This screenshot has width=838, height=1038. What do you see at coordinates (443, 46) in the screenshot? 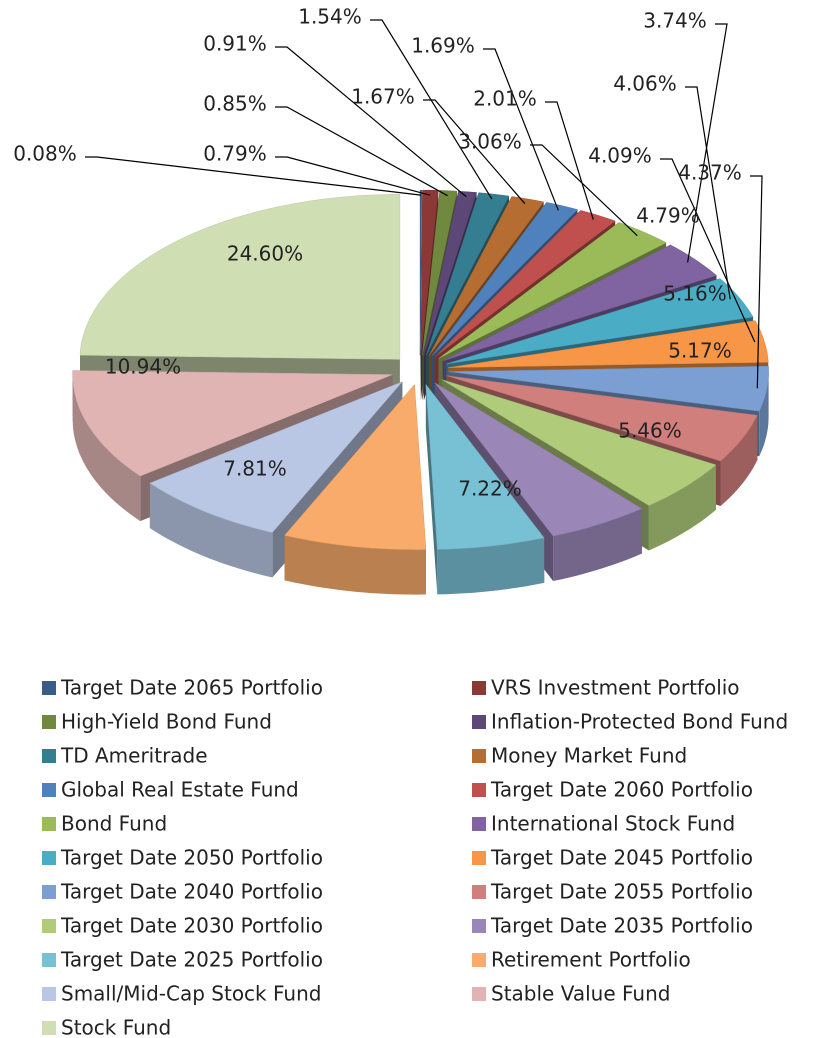
I see `data-label: 1.69%` at bounding box center [443, 46].